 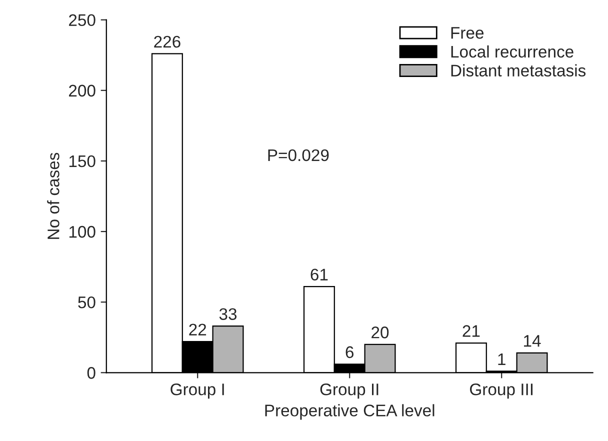 What do you see at coordinates (471, 331) in the screenshot?
I see `data-label: 21` at bounding box center [471, 331].